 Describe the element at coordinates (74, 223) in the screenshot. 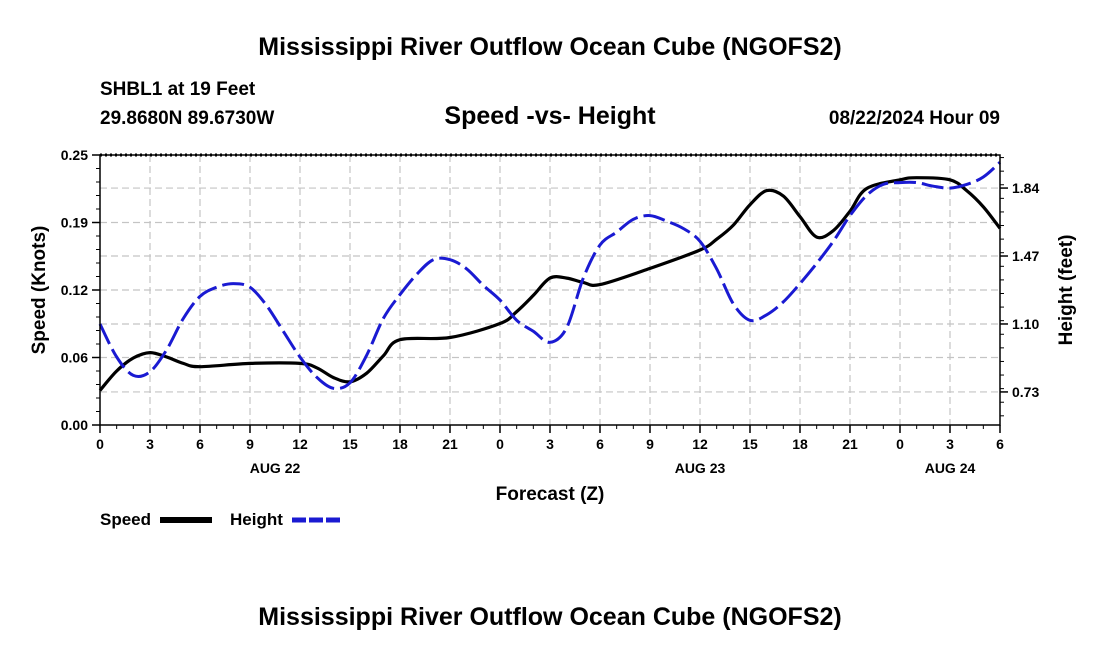

I see `y-left-tick-label: 0.19` at that location.